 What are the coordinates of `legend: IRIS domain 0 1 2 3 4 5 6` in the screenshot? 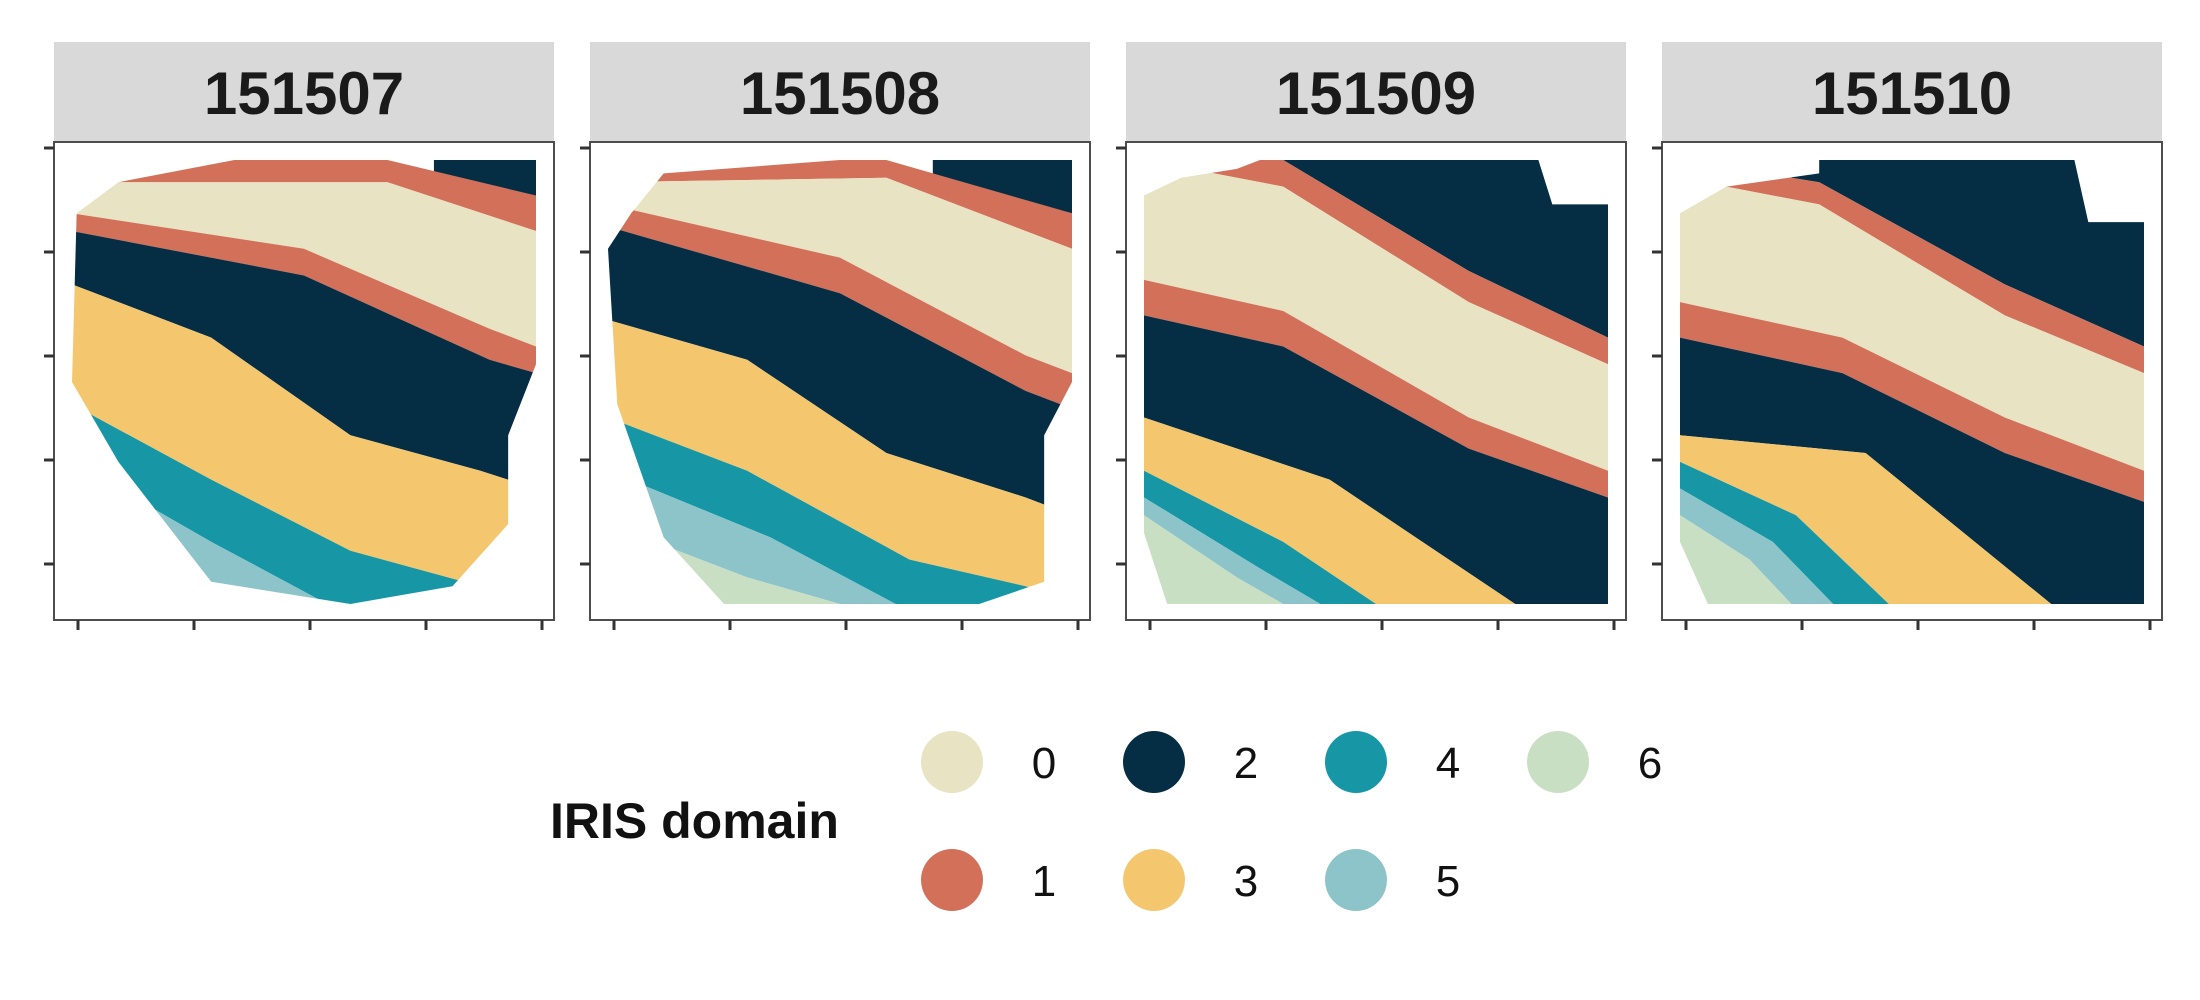 It's located at (1106, 821).